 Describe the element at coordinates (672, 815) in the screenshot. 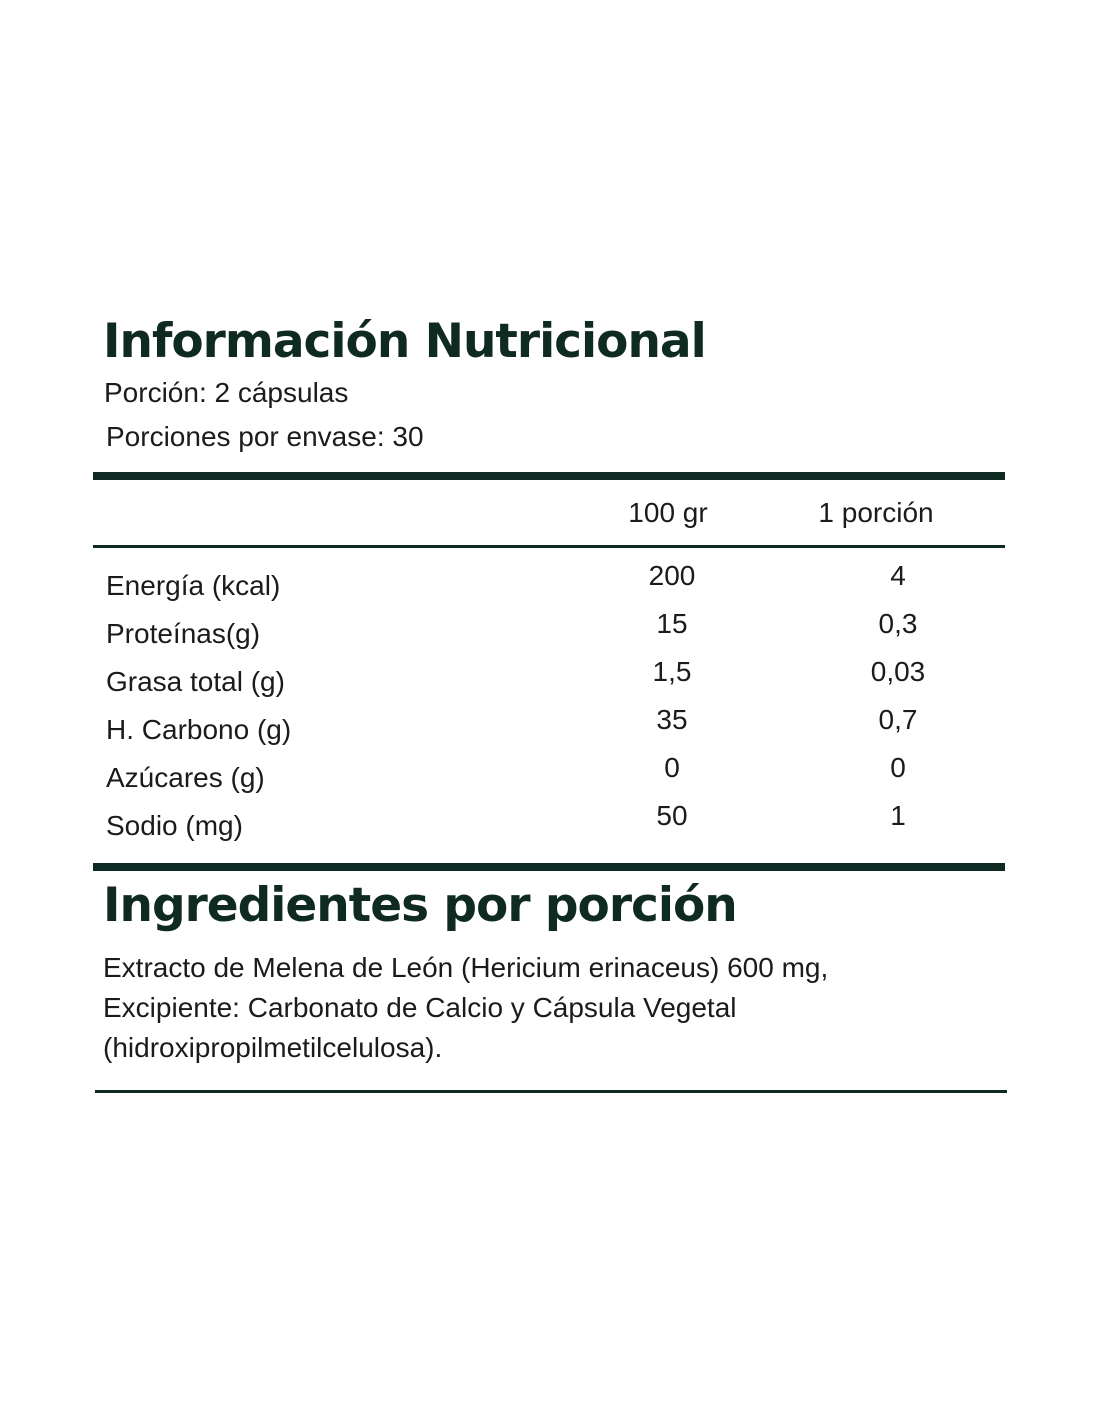

I see `cell-100gr: 50` at that location.